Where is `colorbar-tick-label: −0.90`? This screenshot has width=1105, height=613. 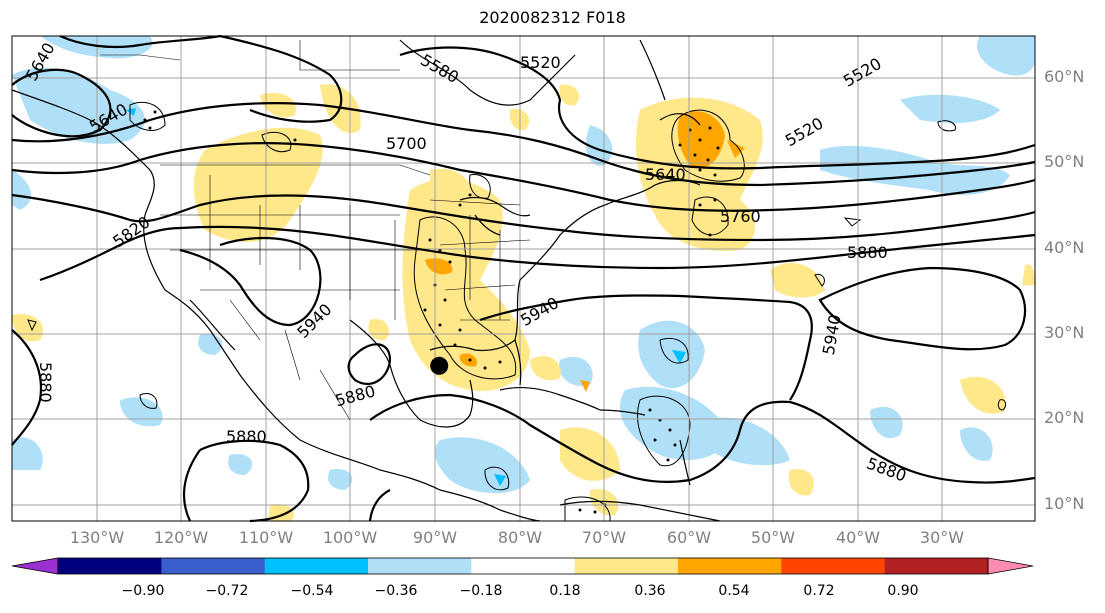 colorbar-tick-label: −0.90 is located at coordinates (143, 591).